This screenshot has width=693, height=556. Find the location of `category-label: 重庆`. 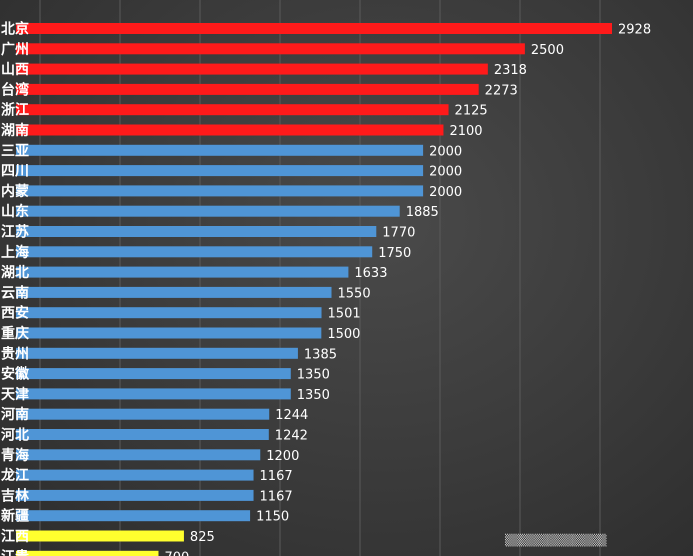

category-label: 重庆 is located at coordinates (15, 333).